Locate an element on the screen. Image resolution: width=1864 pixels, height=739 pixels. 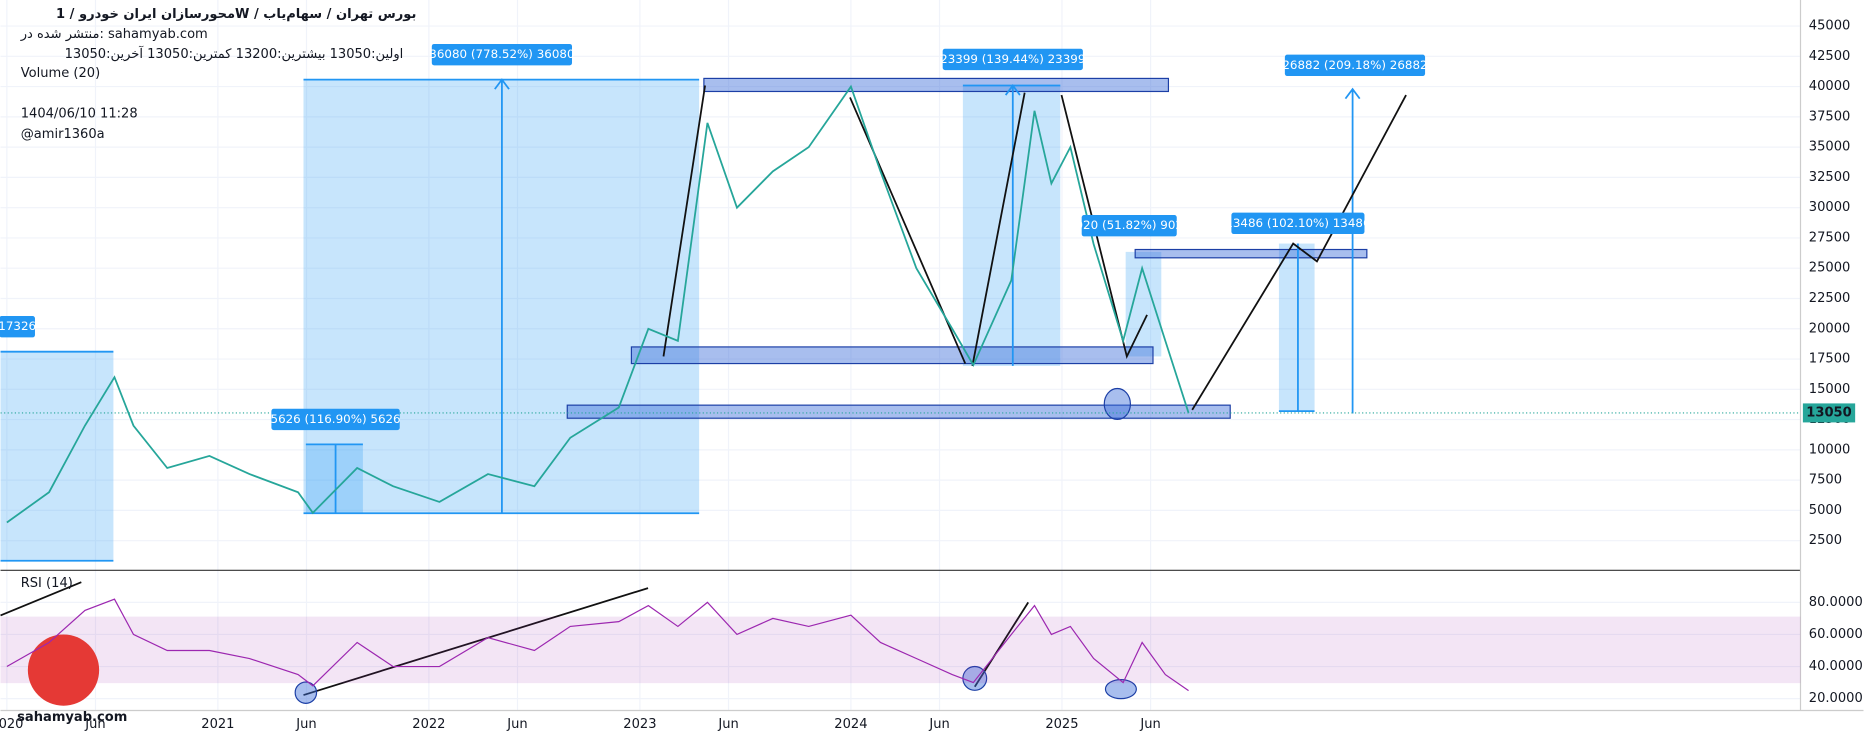
annotation: 23399 (139.44%) 23399 is located at coordinates (1012, 59).